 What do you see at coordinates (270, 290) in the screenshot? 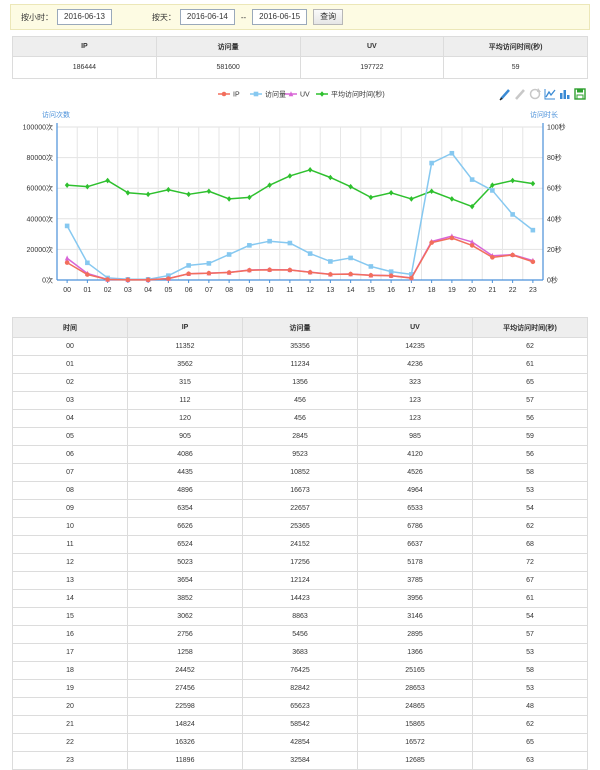
I see `x-tick-label: 10` at bounding box center [270, 290].